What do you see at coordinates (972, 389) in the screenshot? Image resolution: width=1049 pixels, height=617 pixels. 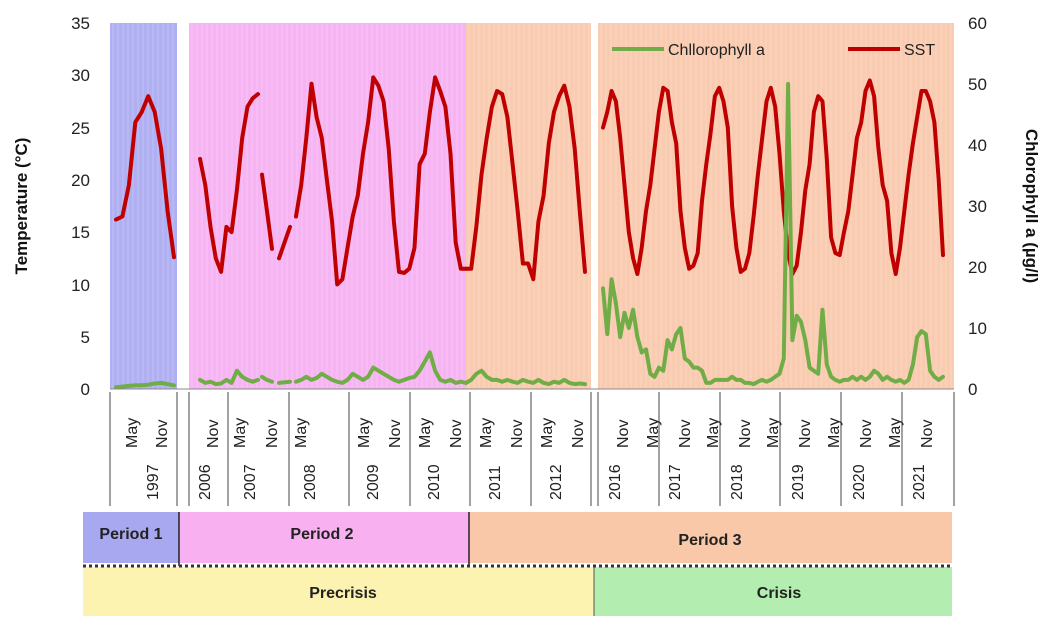 I see `y-tick-right: 0` at bounding box center [972, 389].